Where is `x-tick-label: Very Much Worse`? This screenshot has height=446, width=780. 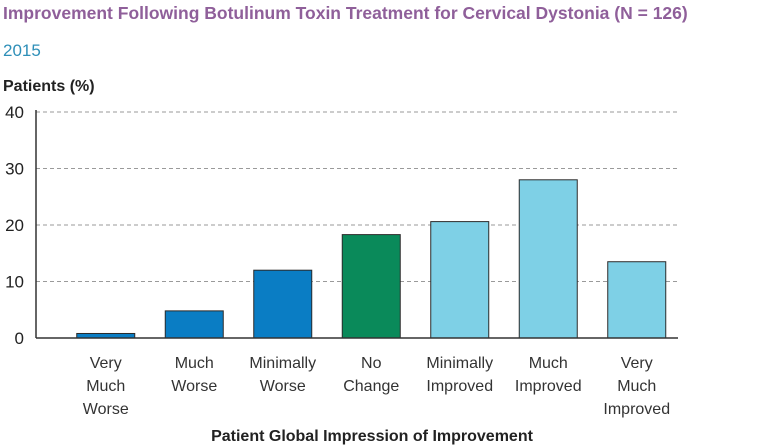
x-tick-label: Very Much Worse is located at coordinates (106, 386).